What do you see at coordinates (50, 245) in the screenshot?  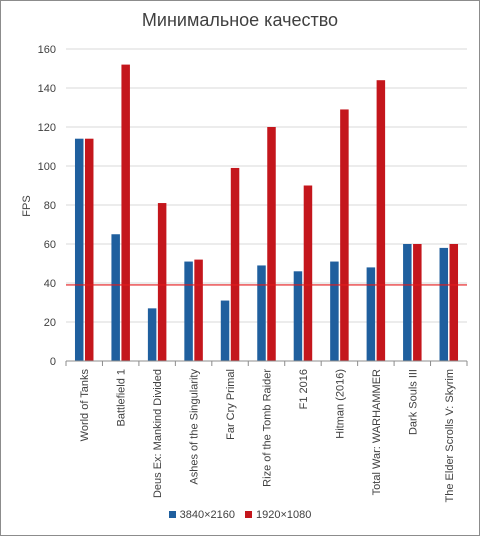 I see `y-tick-label: 60` at bounding box center [50, 245].